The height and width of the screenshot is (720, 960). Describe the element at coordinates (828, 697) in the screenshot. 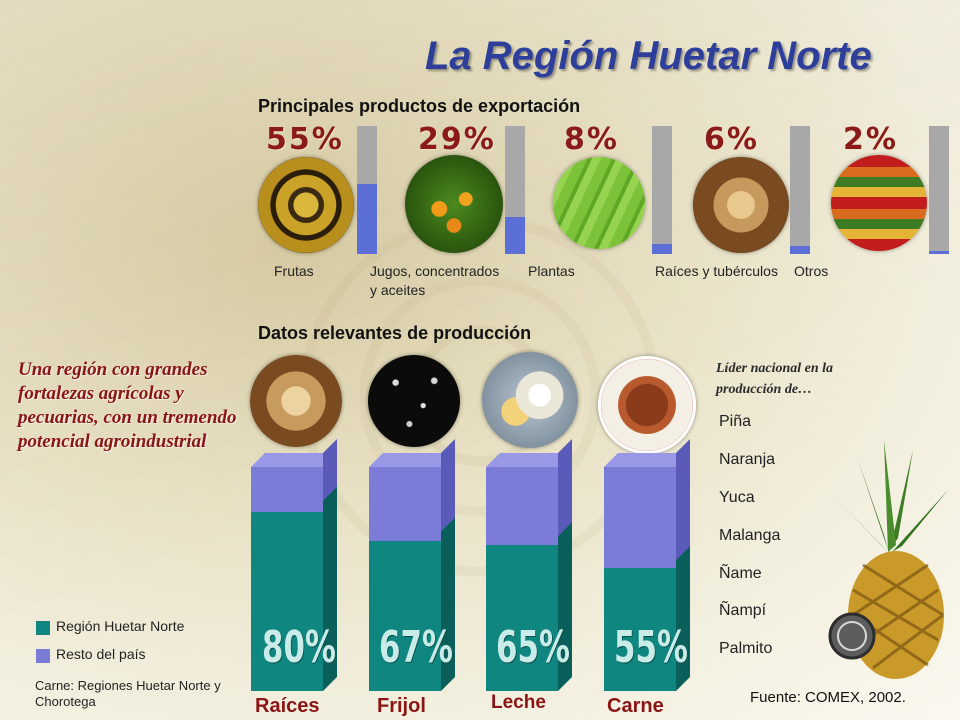

I see `source-citation: Fuente: COMEX, 2002.` at that location.